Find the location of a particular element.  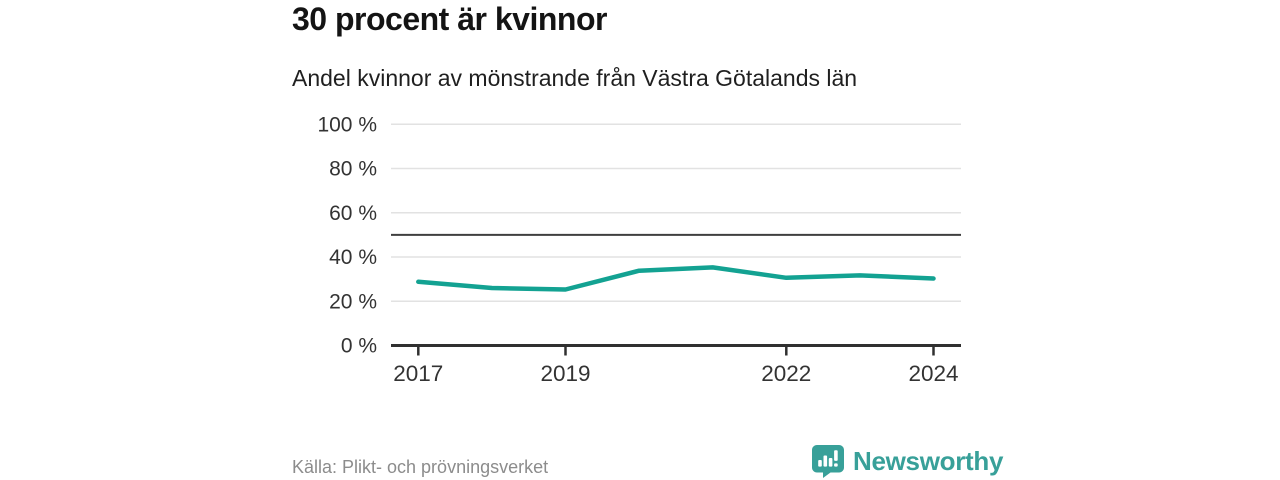

y-tick-label: 0 % is located at coordinates (359, 346).